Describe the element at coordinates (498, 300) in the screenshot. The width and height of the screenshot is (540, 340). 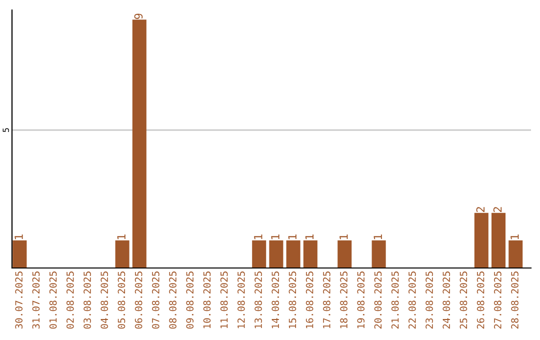
I see `x-tick-label: 27.08.2025` at that location.